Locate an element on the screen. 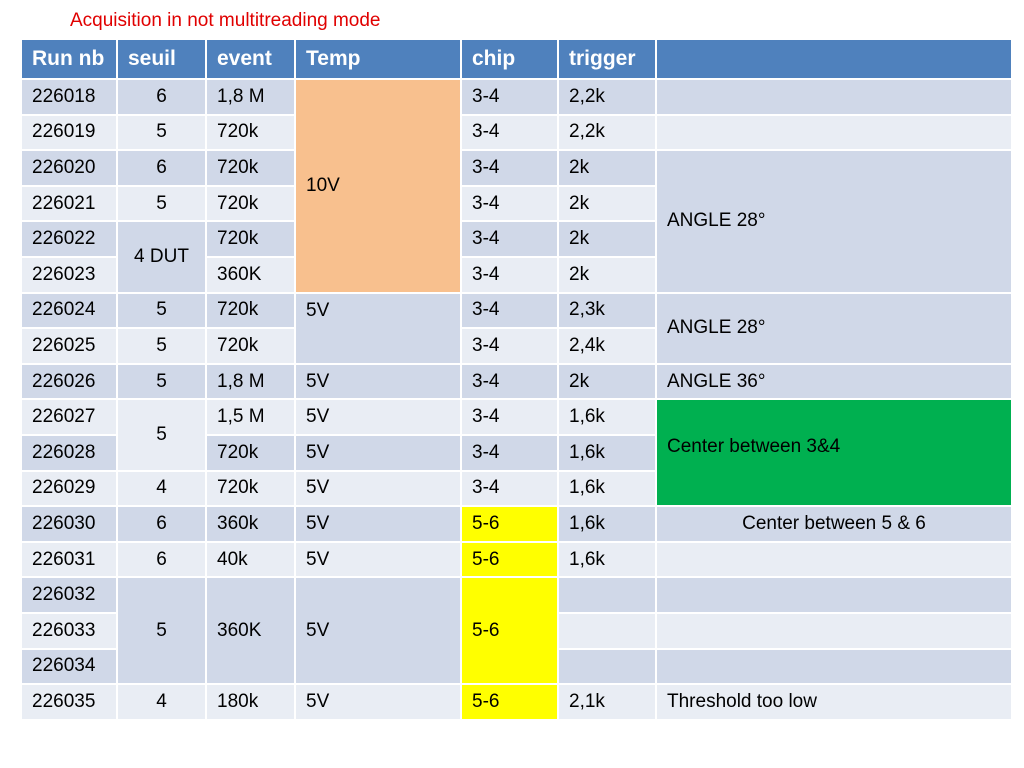 This screenshot has width=1024, height=768. header-temp: Temp is located at coordinates (378, 59).